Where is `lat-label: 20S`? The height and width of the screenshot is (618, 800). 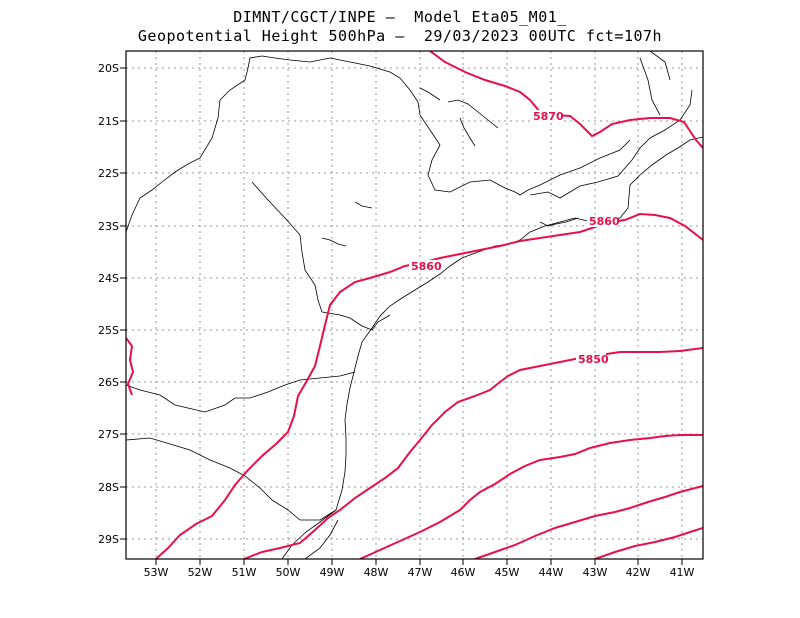
lat-label: 20S is located at coordinates (108, 68).